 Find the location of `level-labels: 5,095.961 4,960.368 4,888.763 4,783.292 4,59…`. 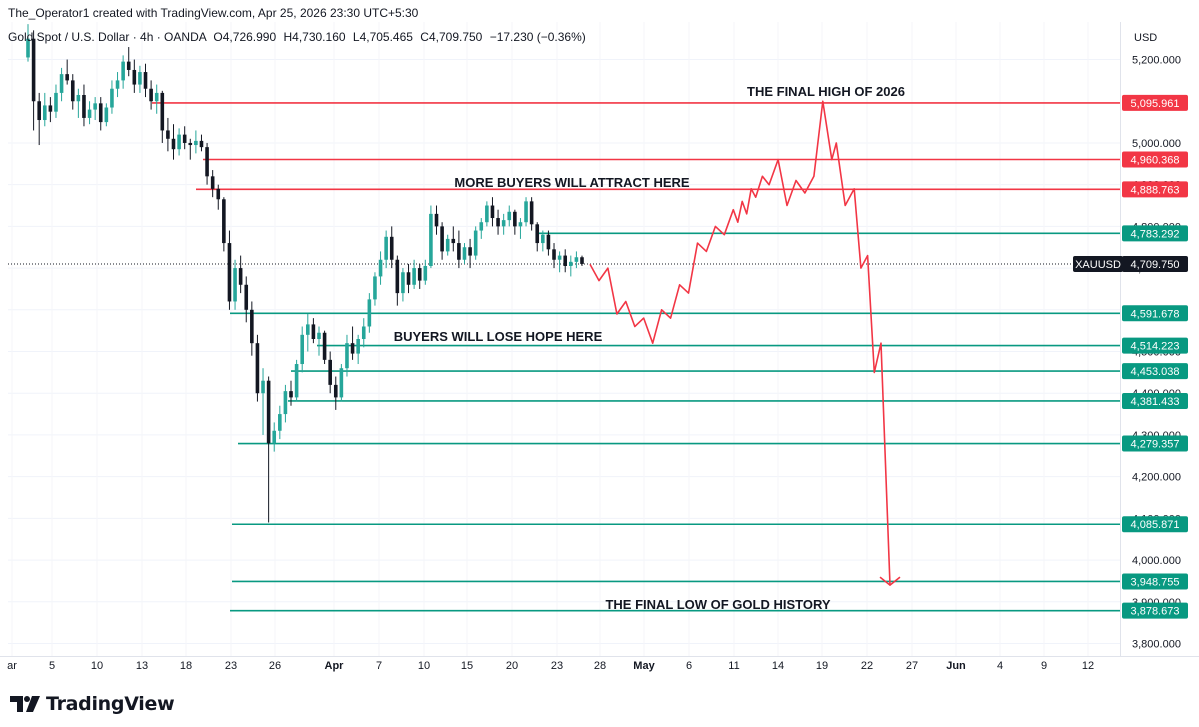

level-labels: 5,095.961 4,960.368 4,888.763 4,783.292 4,59… is located at coordinates (1130, 356).